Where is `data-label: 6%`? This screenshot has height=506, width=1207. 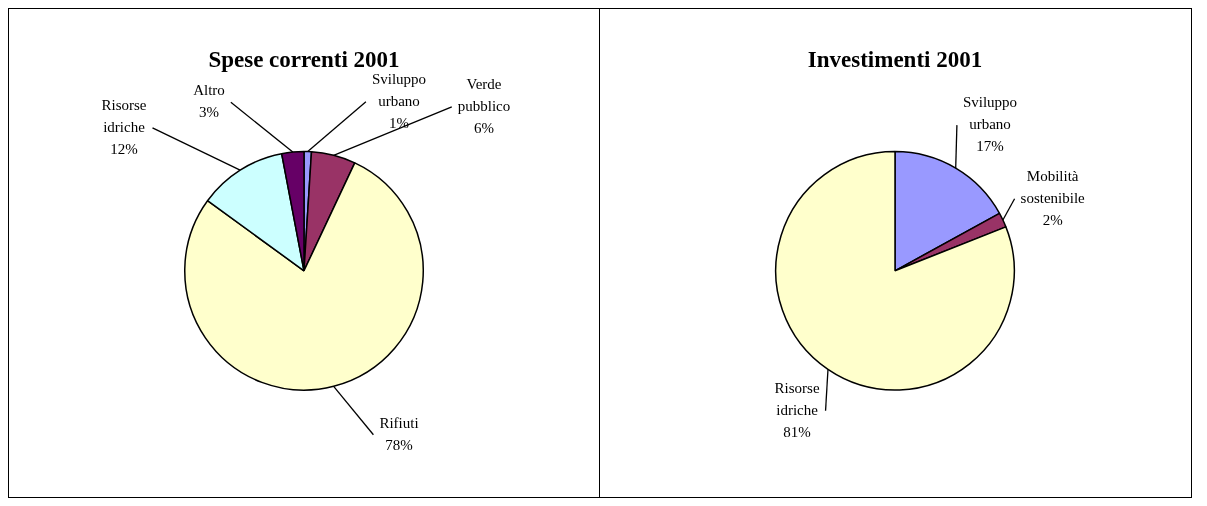
data-label: 6% is located at coordinates (484, 127).